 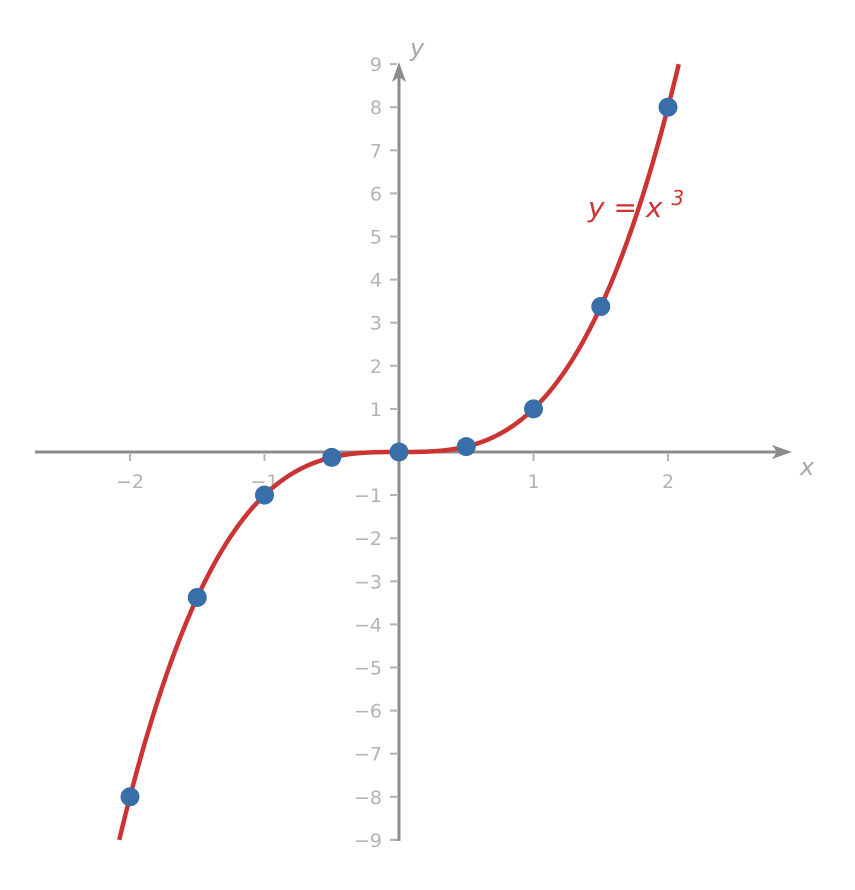 What do you see at coordinates (368, 841) in the screenshot?
I see `y-tick-label: −9` at bounding box center [368, 841].